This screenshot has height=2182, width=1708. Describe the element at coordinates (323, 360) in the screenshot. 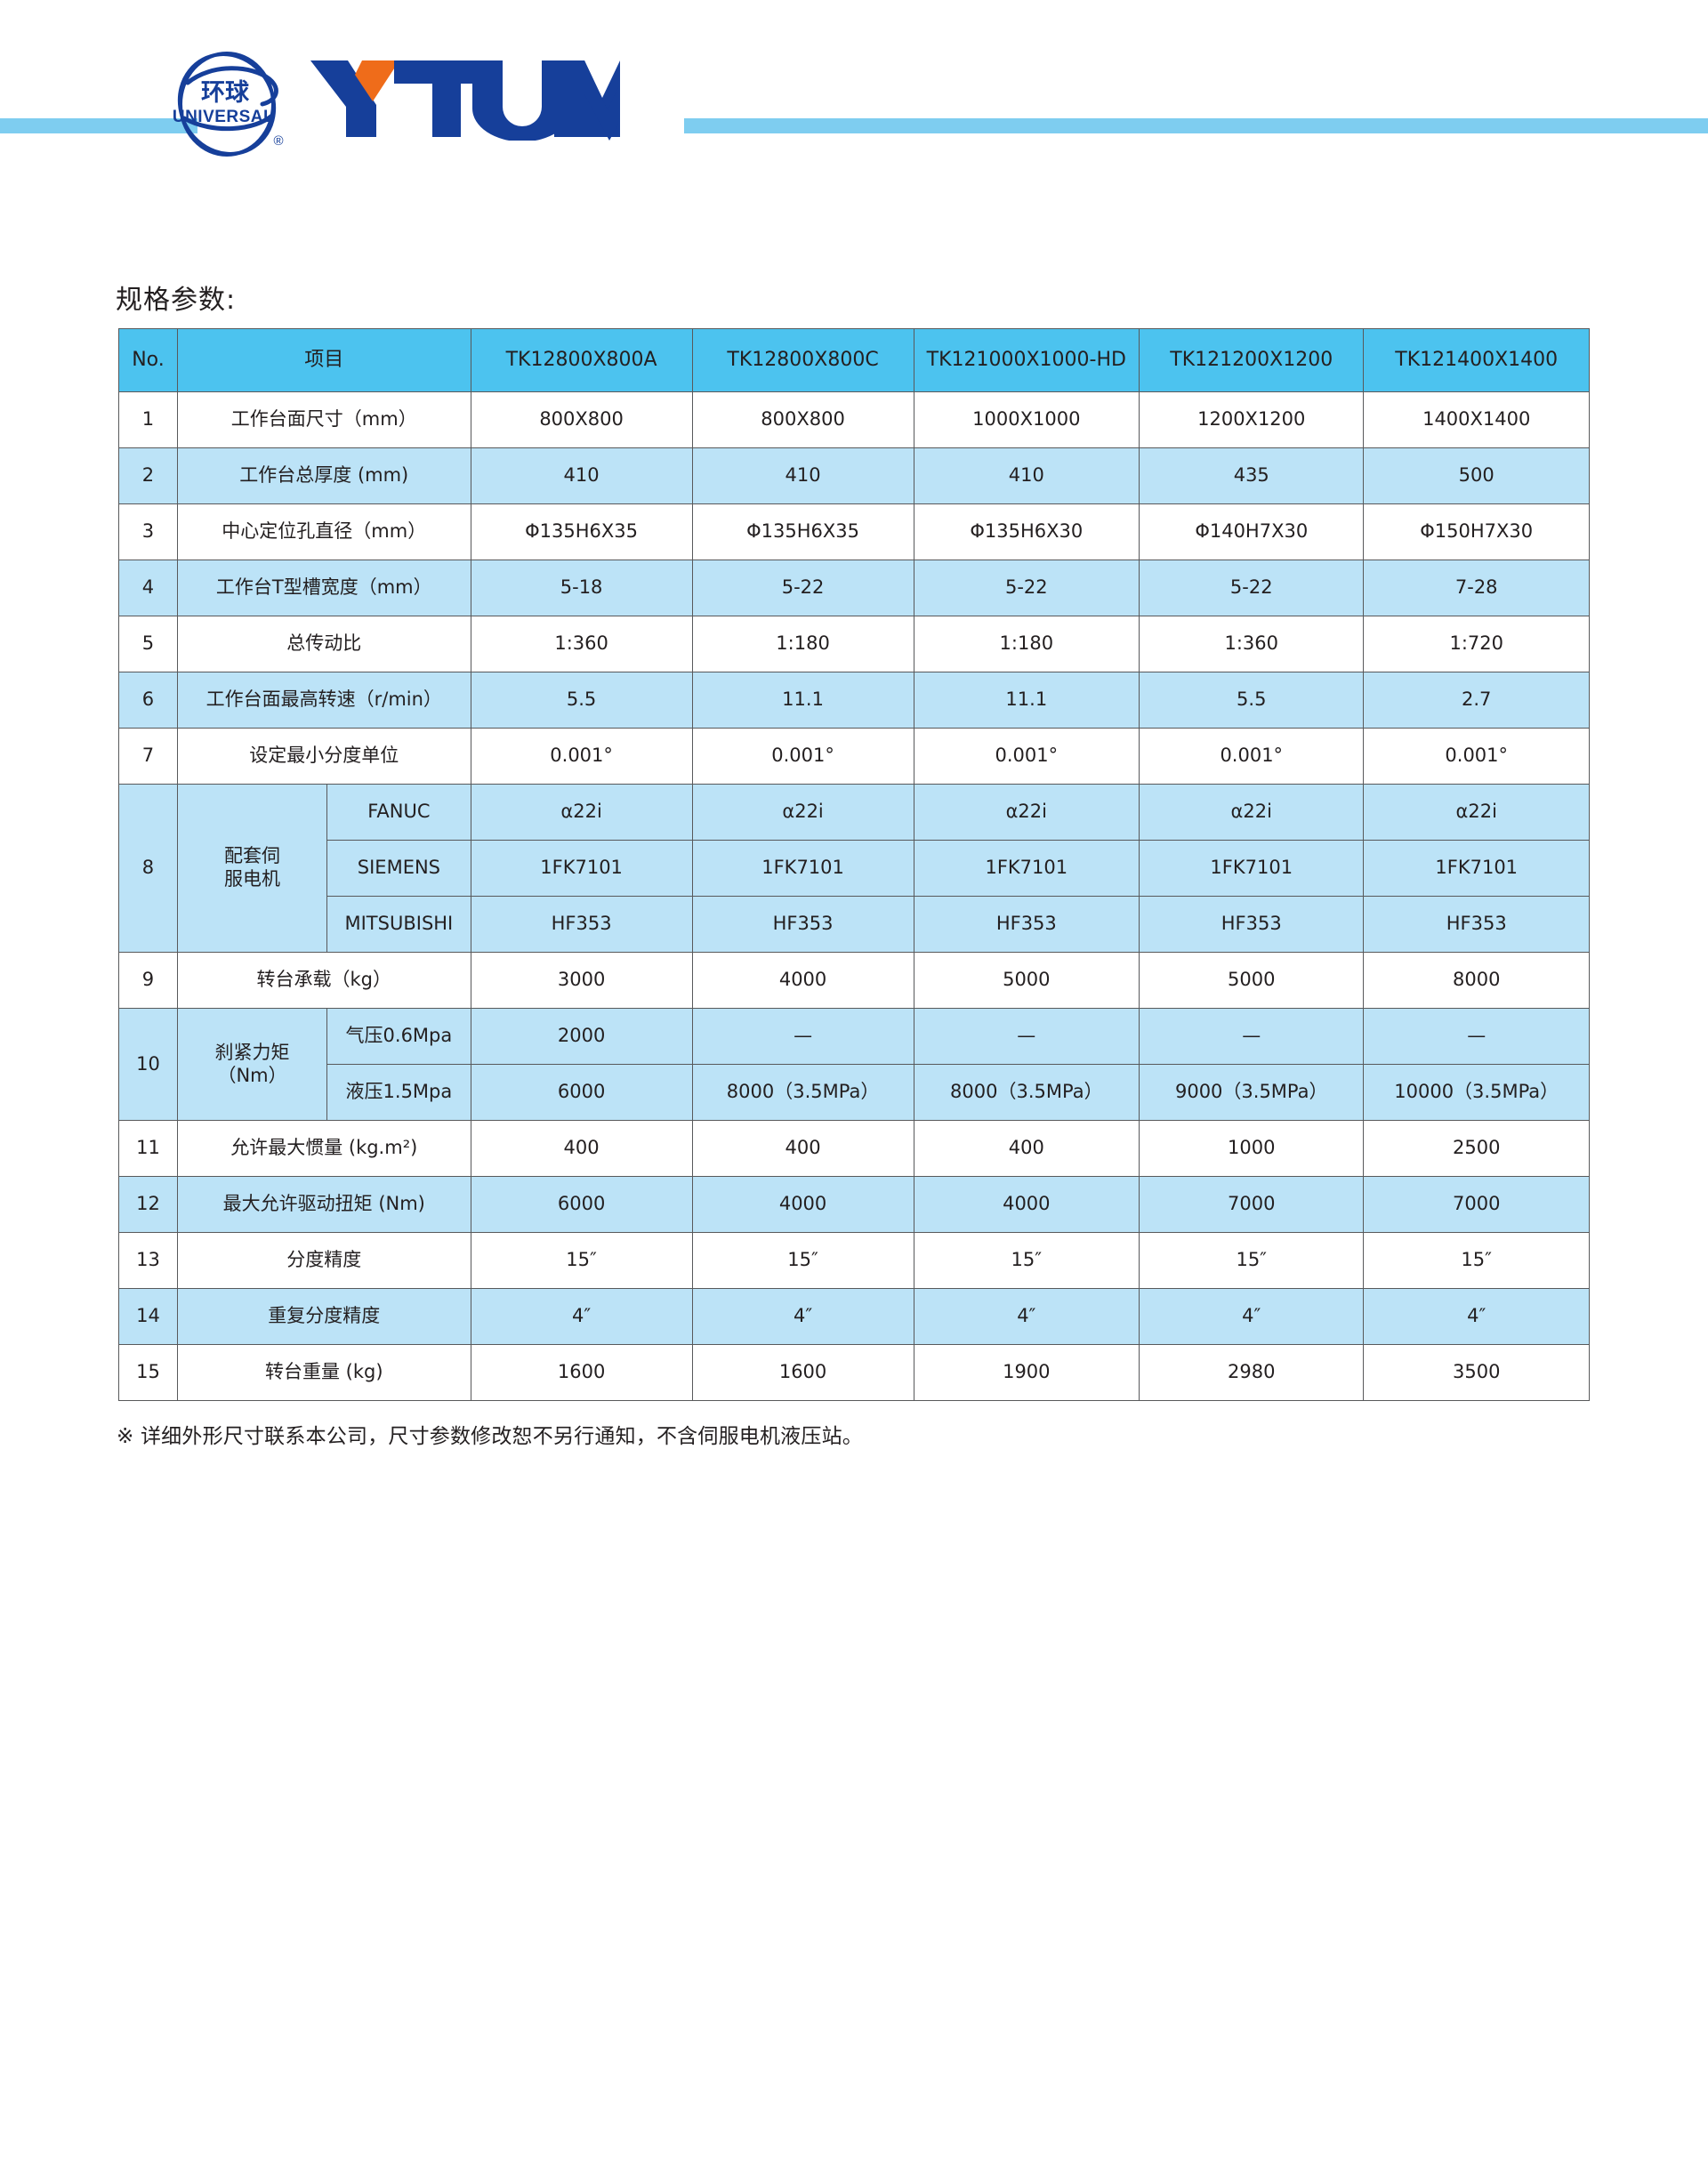

I see `header-item: 项目` at that location.